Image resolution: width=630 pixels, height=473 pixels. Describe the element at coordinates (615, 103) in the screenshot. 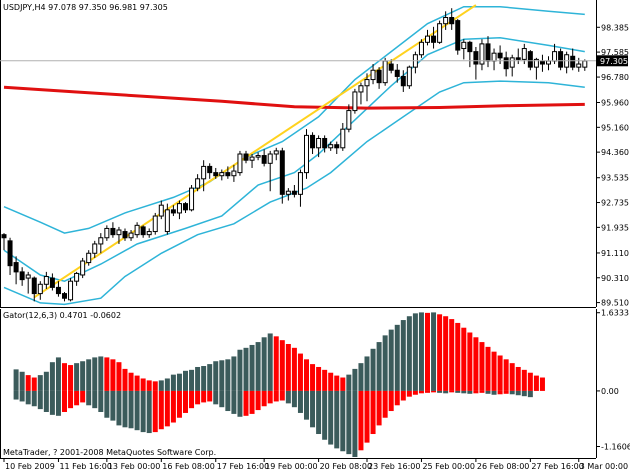

I see `price-tick-label: 95.960` at that location.